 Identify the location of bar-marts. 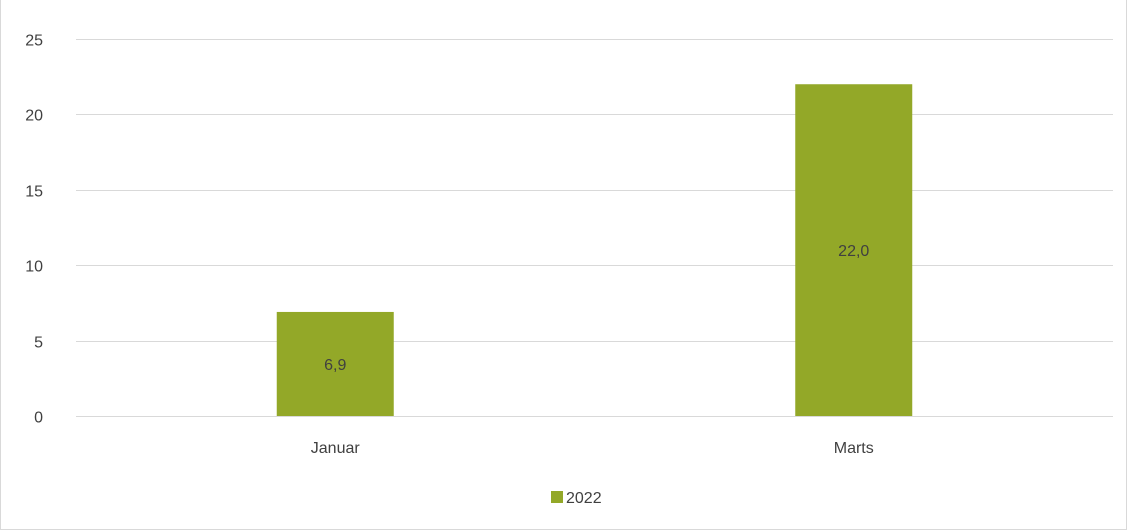
(854, 250).